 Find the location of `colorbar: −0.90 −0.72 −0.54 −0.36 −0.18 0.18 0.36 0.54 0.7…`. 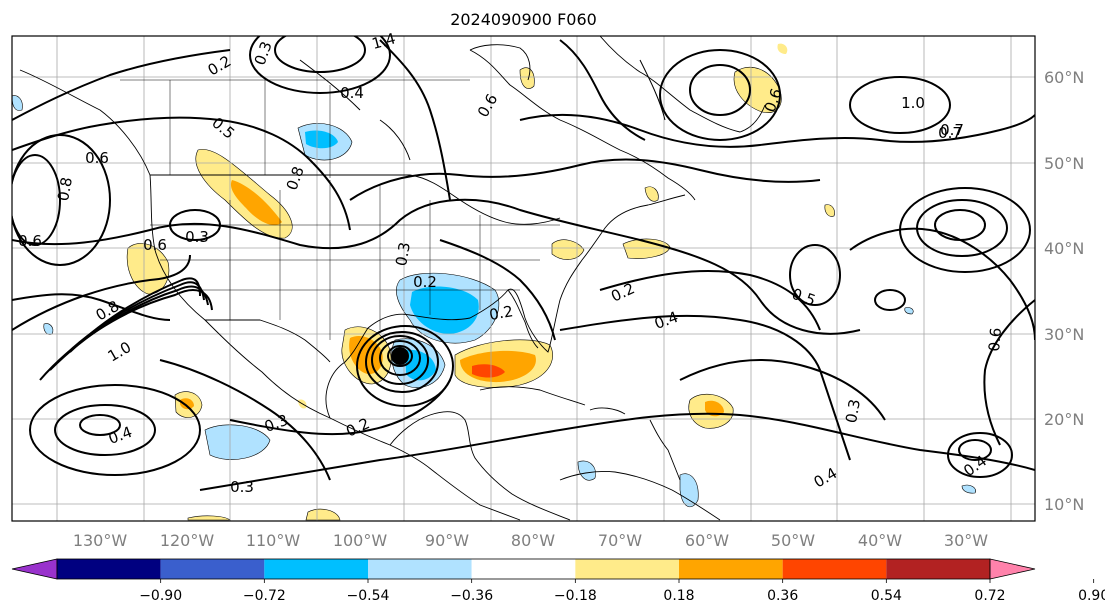

colorbar: −0.90 −0.72 −0.54 −0.36 −0.18 0.18 0.36 0.54 0.7… is located at coordinates (558, 581).